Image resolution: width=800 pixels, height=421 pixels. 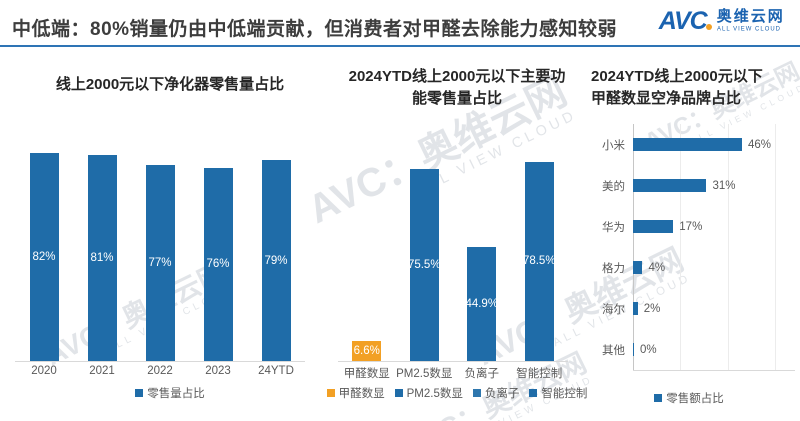 I want to click on legend-item-零售额占比: 零售额占比, so click(x=689, y=398).